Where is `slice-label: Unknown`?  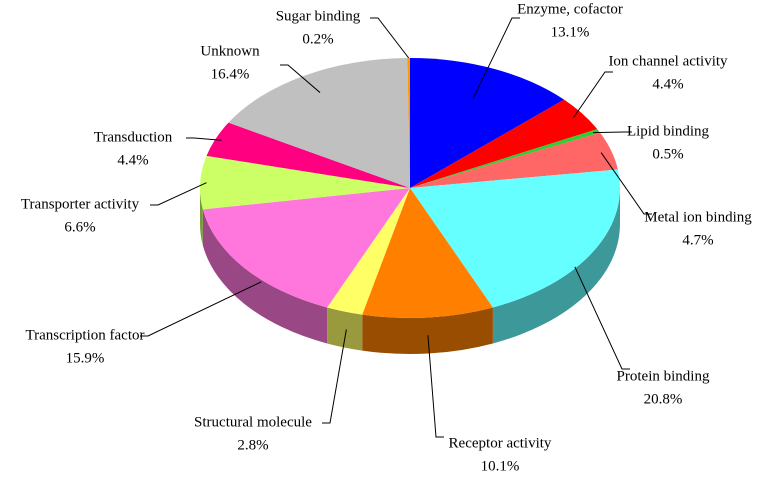
slice-label: Unknown is located at coordinates (230, 51).